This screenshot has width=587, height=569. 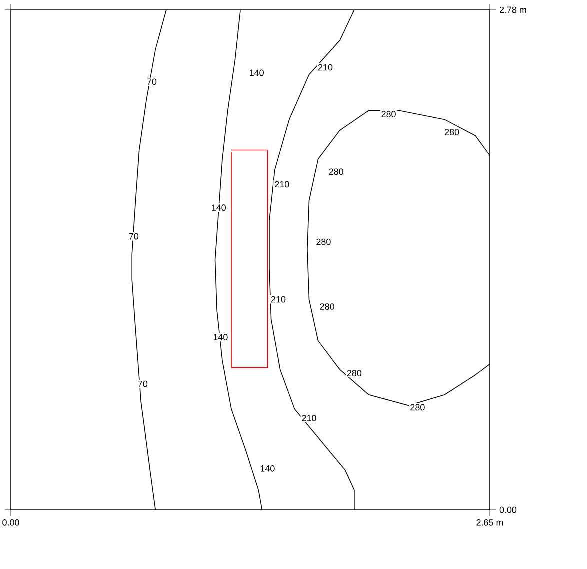 What do you see at coordinates (513, 10) in the screenshot?
I see `y-tick-label: 2.78 m` at bounding box center [513, 10].